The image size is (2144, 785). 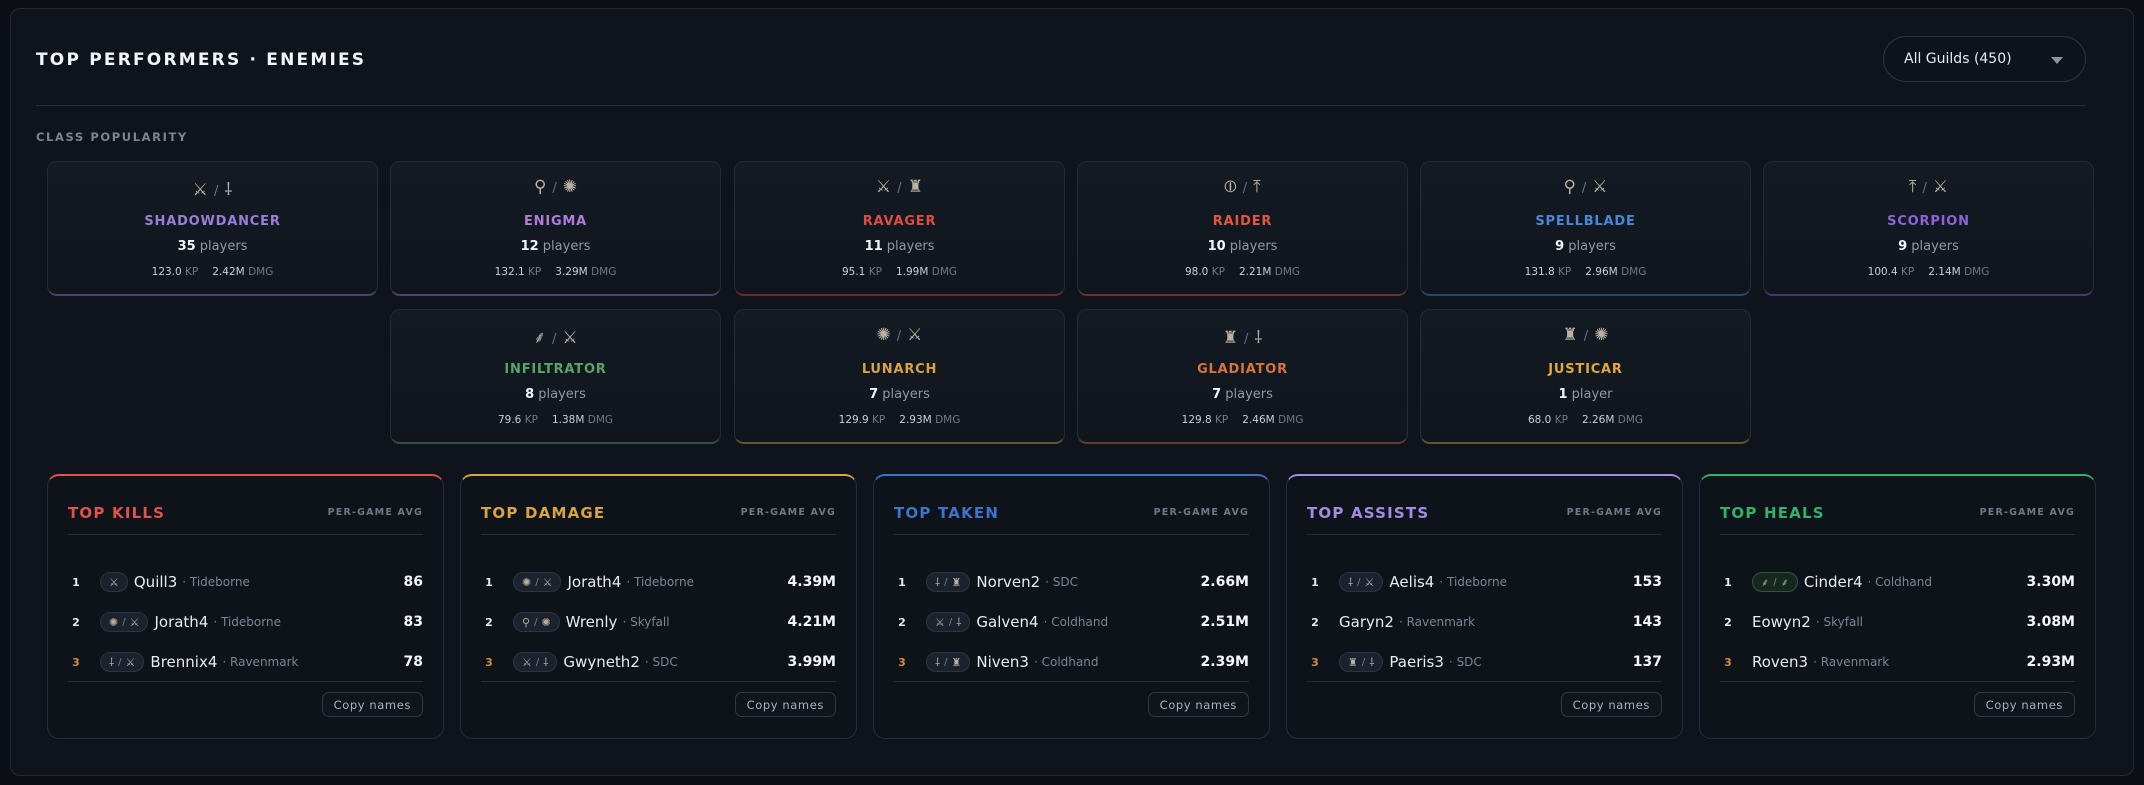 I want to click on player-count-unit: player, so click(x=1592, y=394).